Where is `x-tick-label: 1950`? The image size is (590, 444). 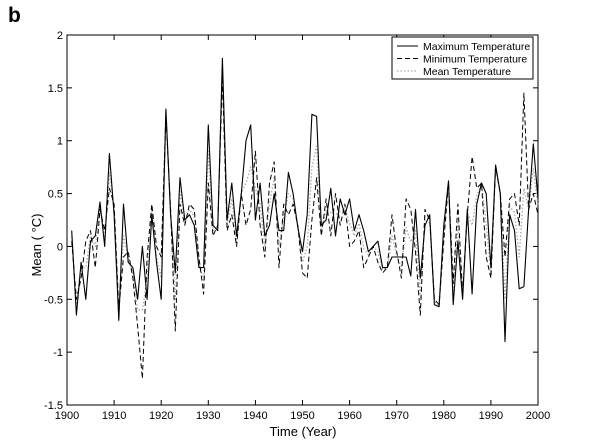 x-tick-label: 1950 is located at coordinates (302, 416).